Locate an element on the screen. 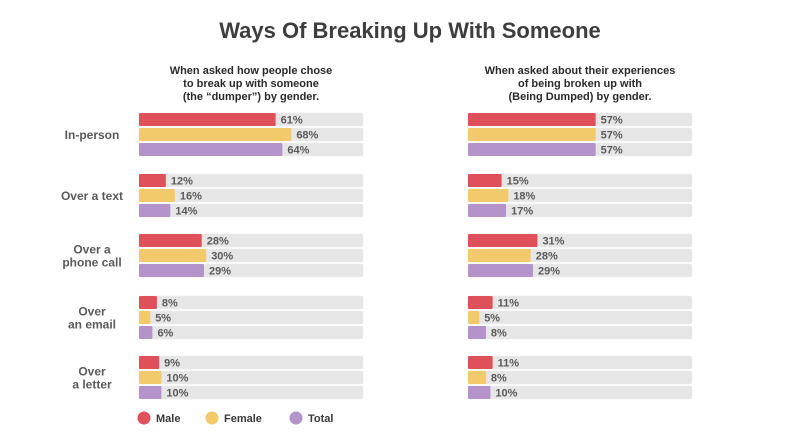 Image resolution: width=800 pixels, height=440 pixels. chart-title: Ways Of Breaking Up With Someone is located at coordinates (410, 30).